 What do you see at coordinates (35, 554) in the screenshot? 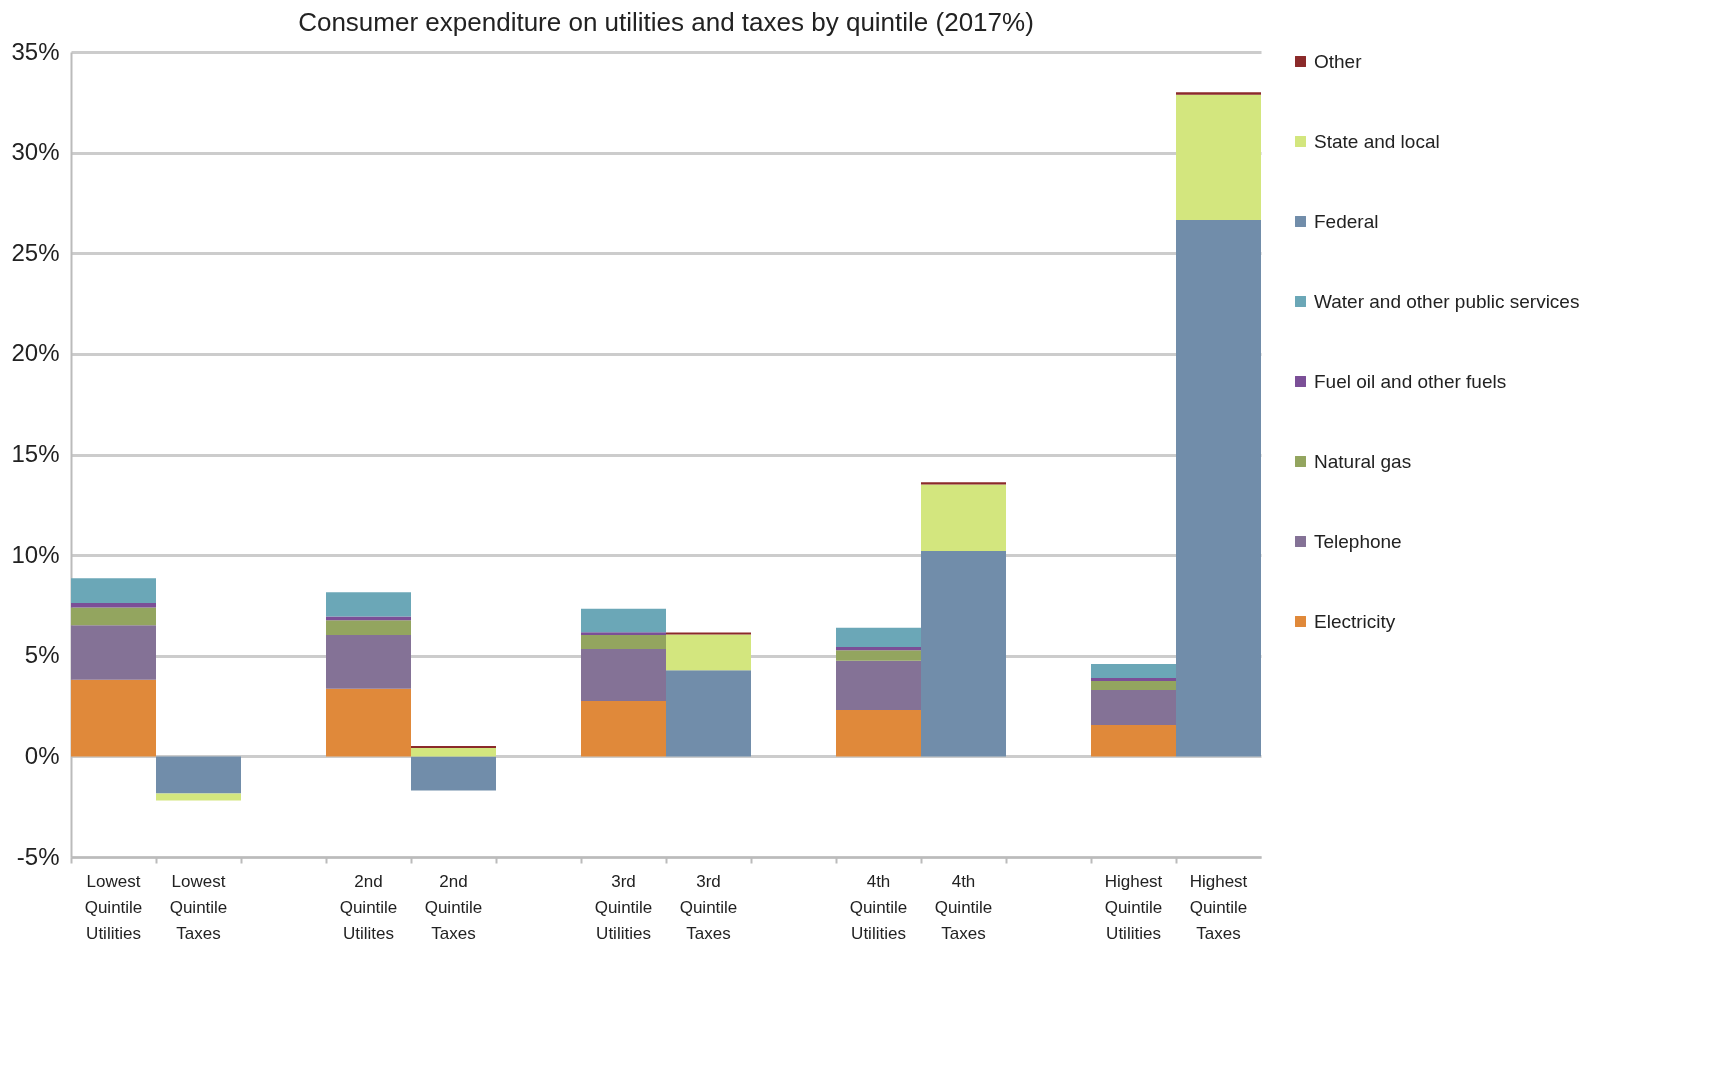
I see `y-tick-label: 10%` at bounding box center [35, 554].